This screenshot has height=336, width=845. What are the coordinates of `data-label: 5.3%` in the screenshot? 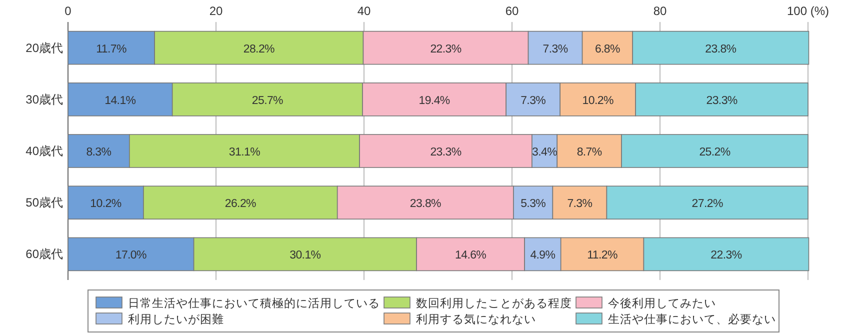 It's located at (533, 204).